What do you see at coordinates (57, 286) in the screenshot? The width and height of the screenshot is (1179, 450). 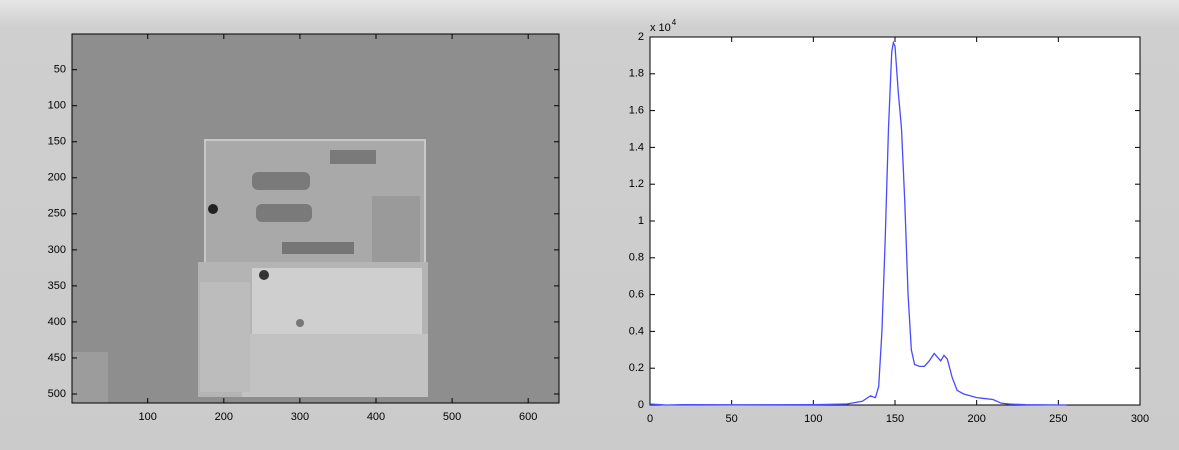 I see `y-tick-label: 350` at bounding box center [57, 286].